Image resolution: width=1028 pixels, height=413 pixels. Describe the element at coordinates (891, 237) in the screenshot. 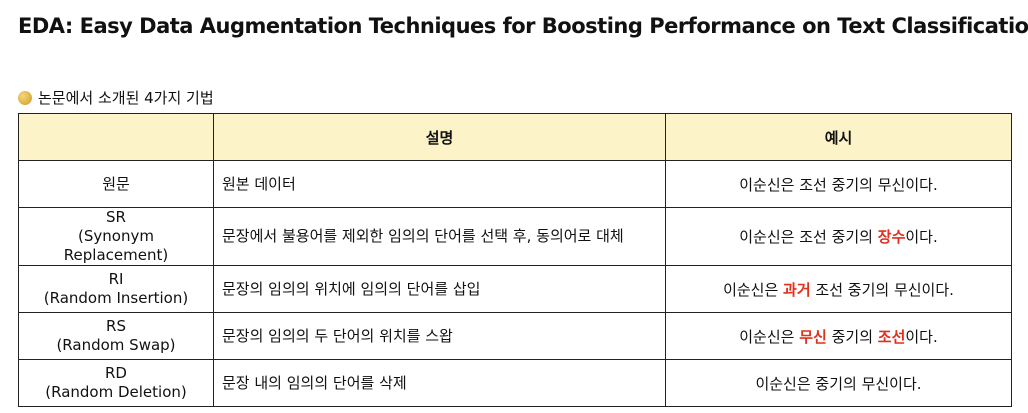

I see `example-highlight: 장수` at that location.